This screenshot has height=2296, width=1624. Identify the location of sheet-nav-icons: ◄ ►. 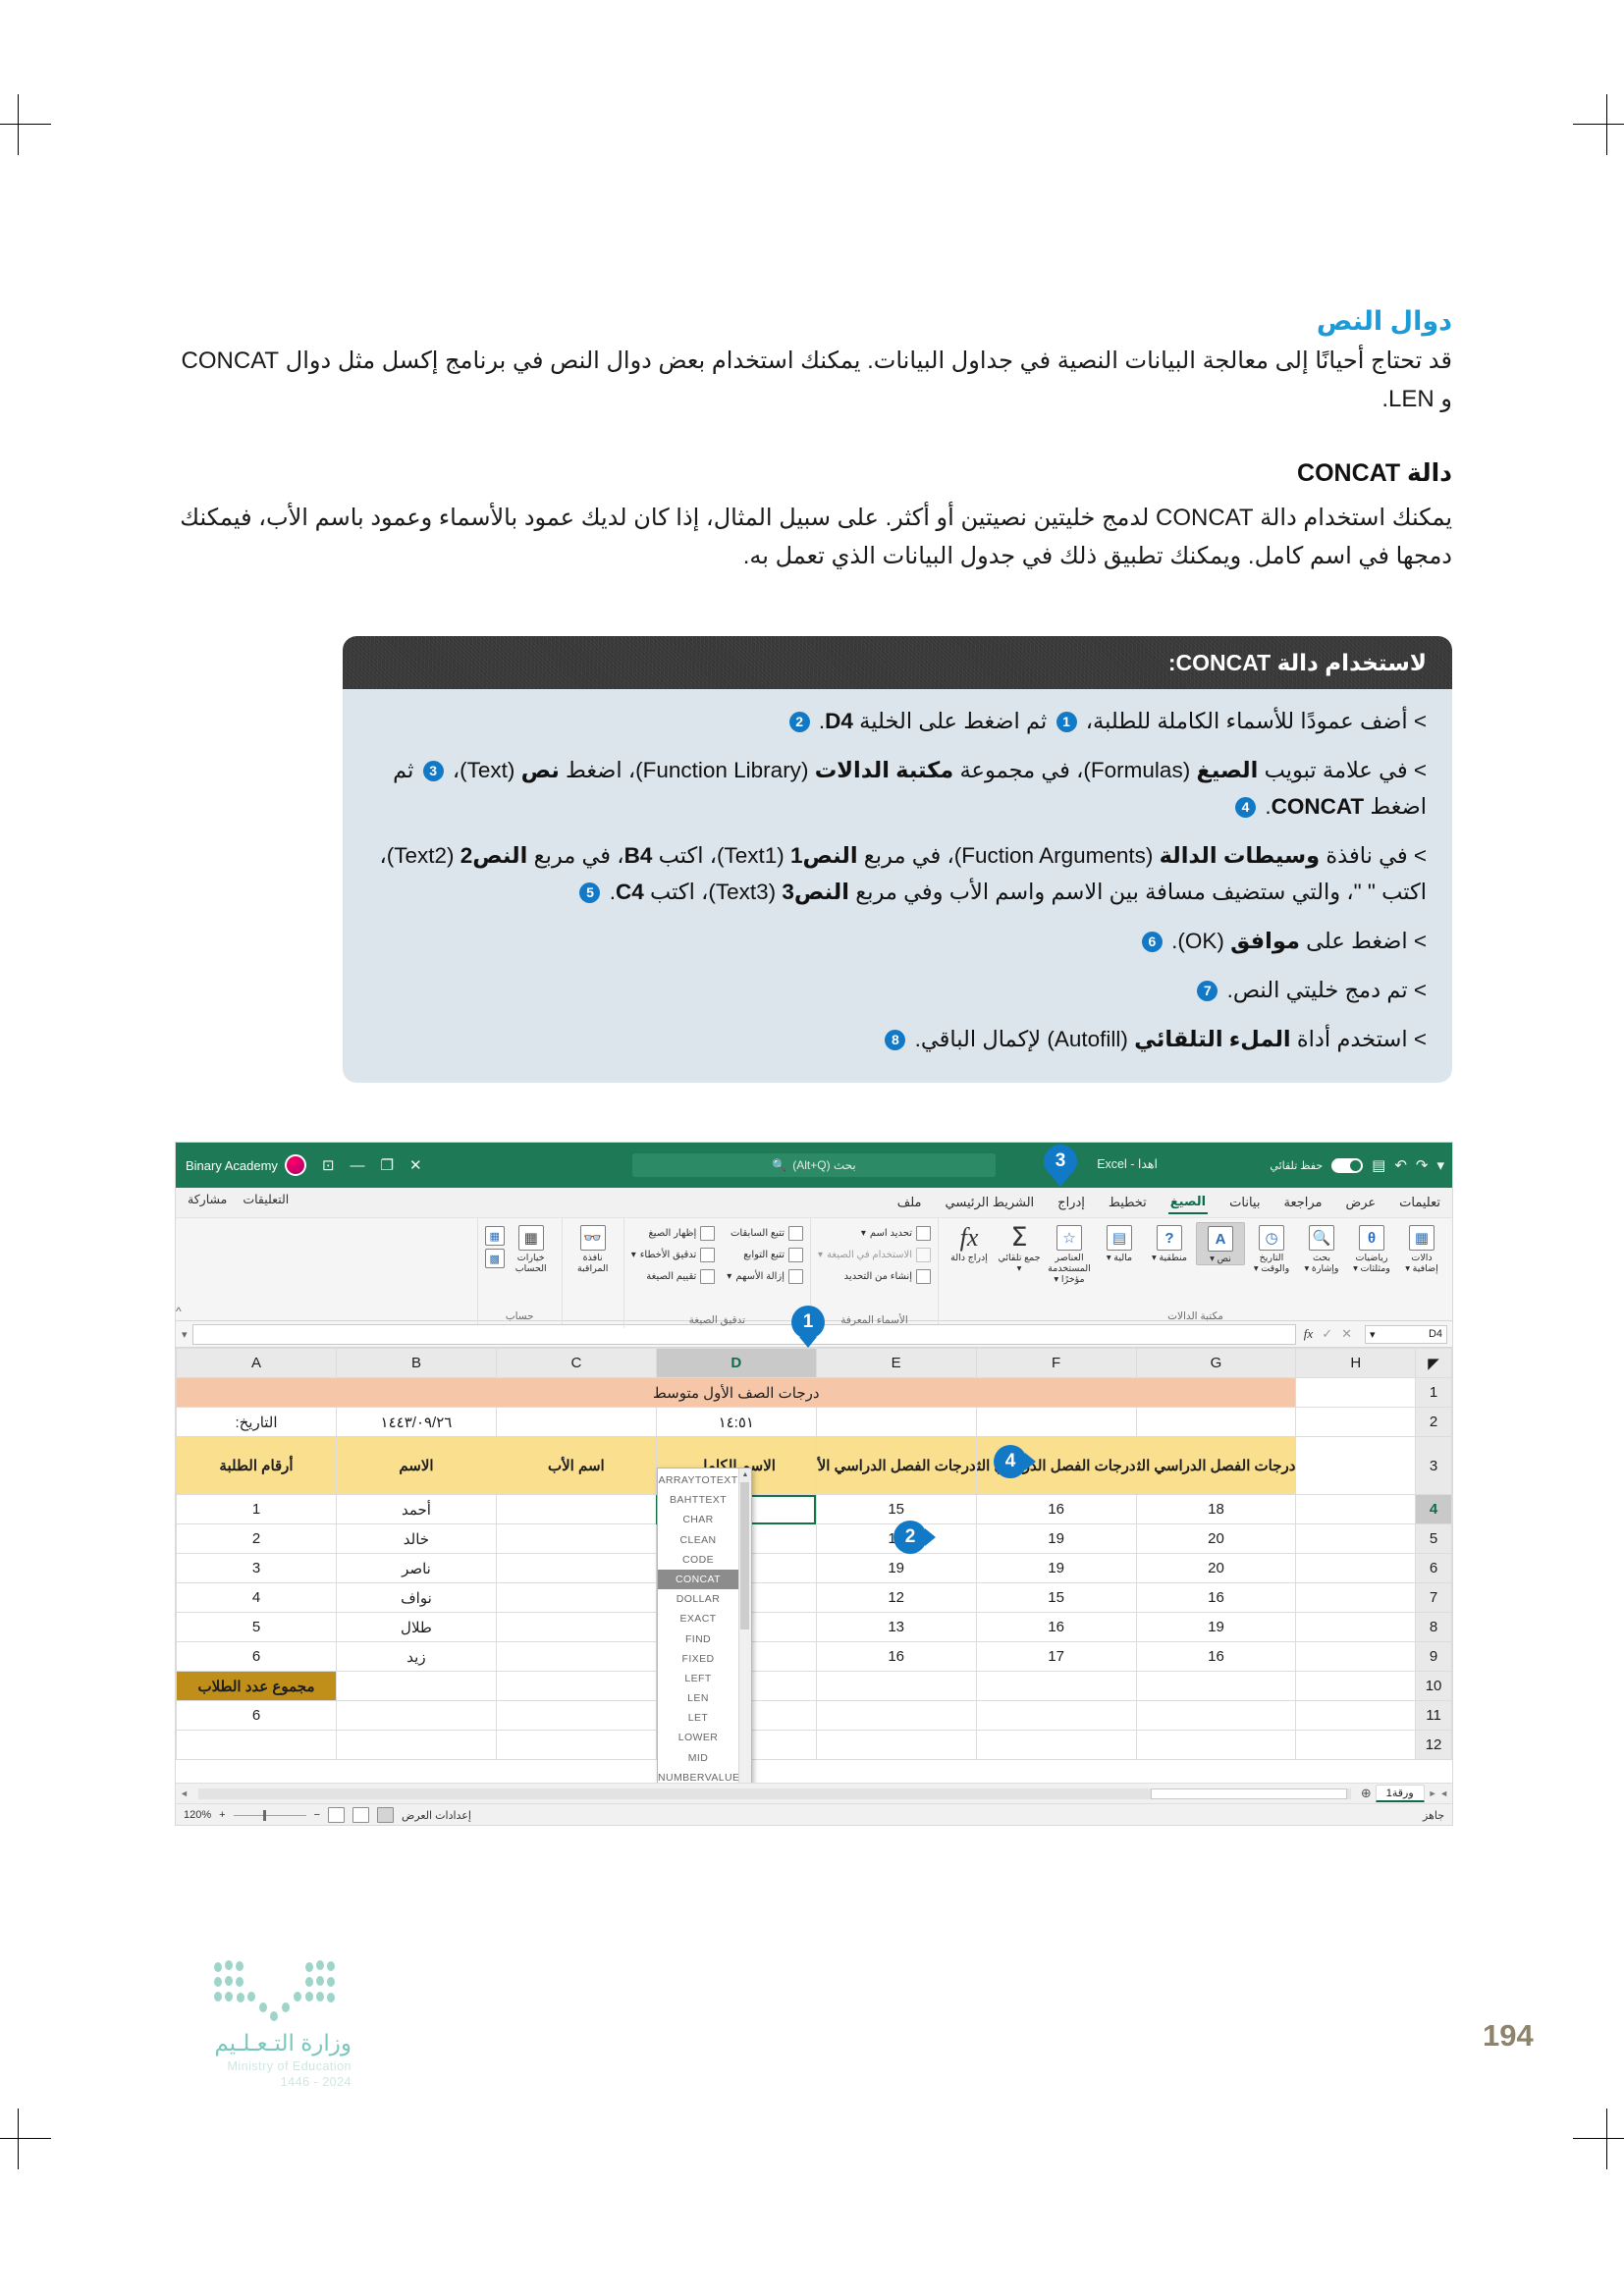
(1438, 1794).